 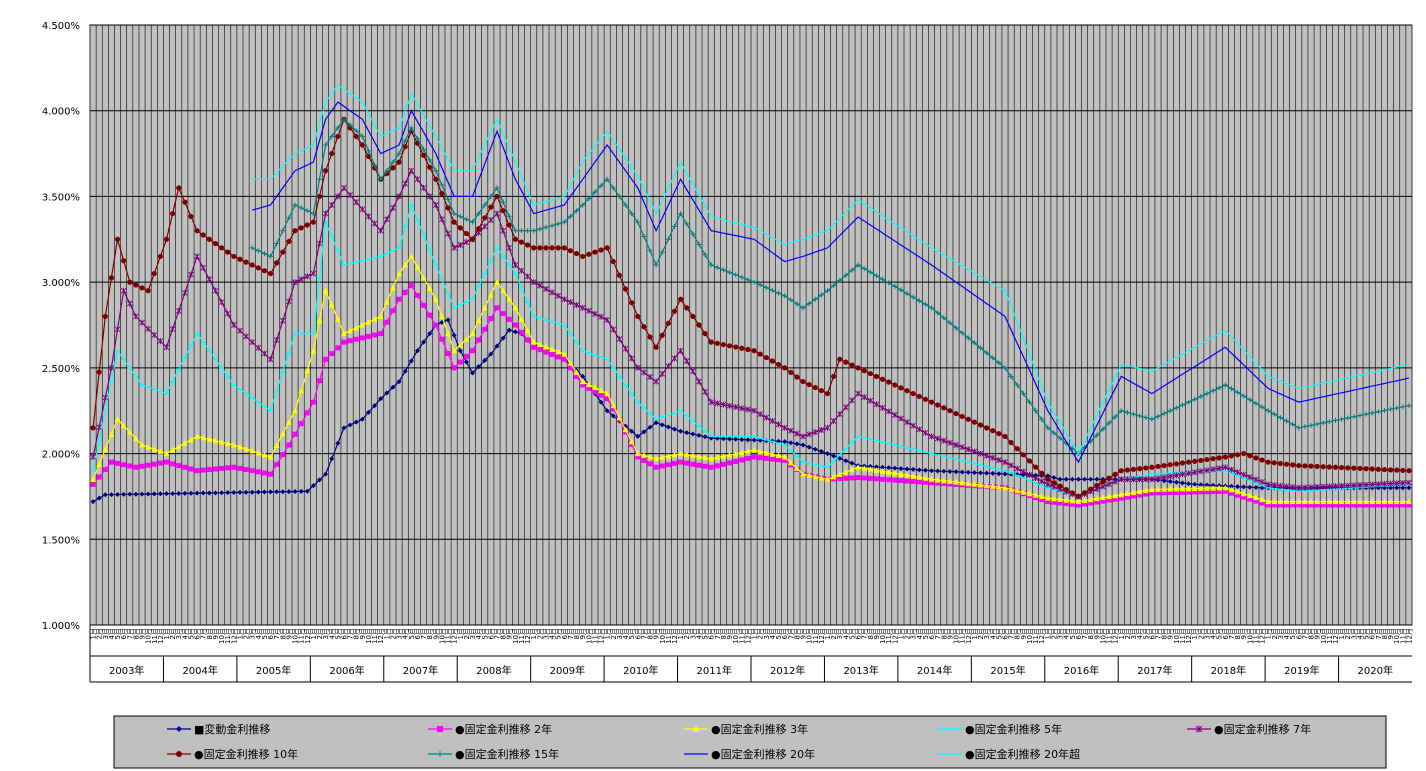 What do you see at coordinates (804, 633) in the screenshot?
I see `month-tick-label: 9月` at bounding box center [804, 633].